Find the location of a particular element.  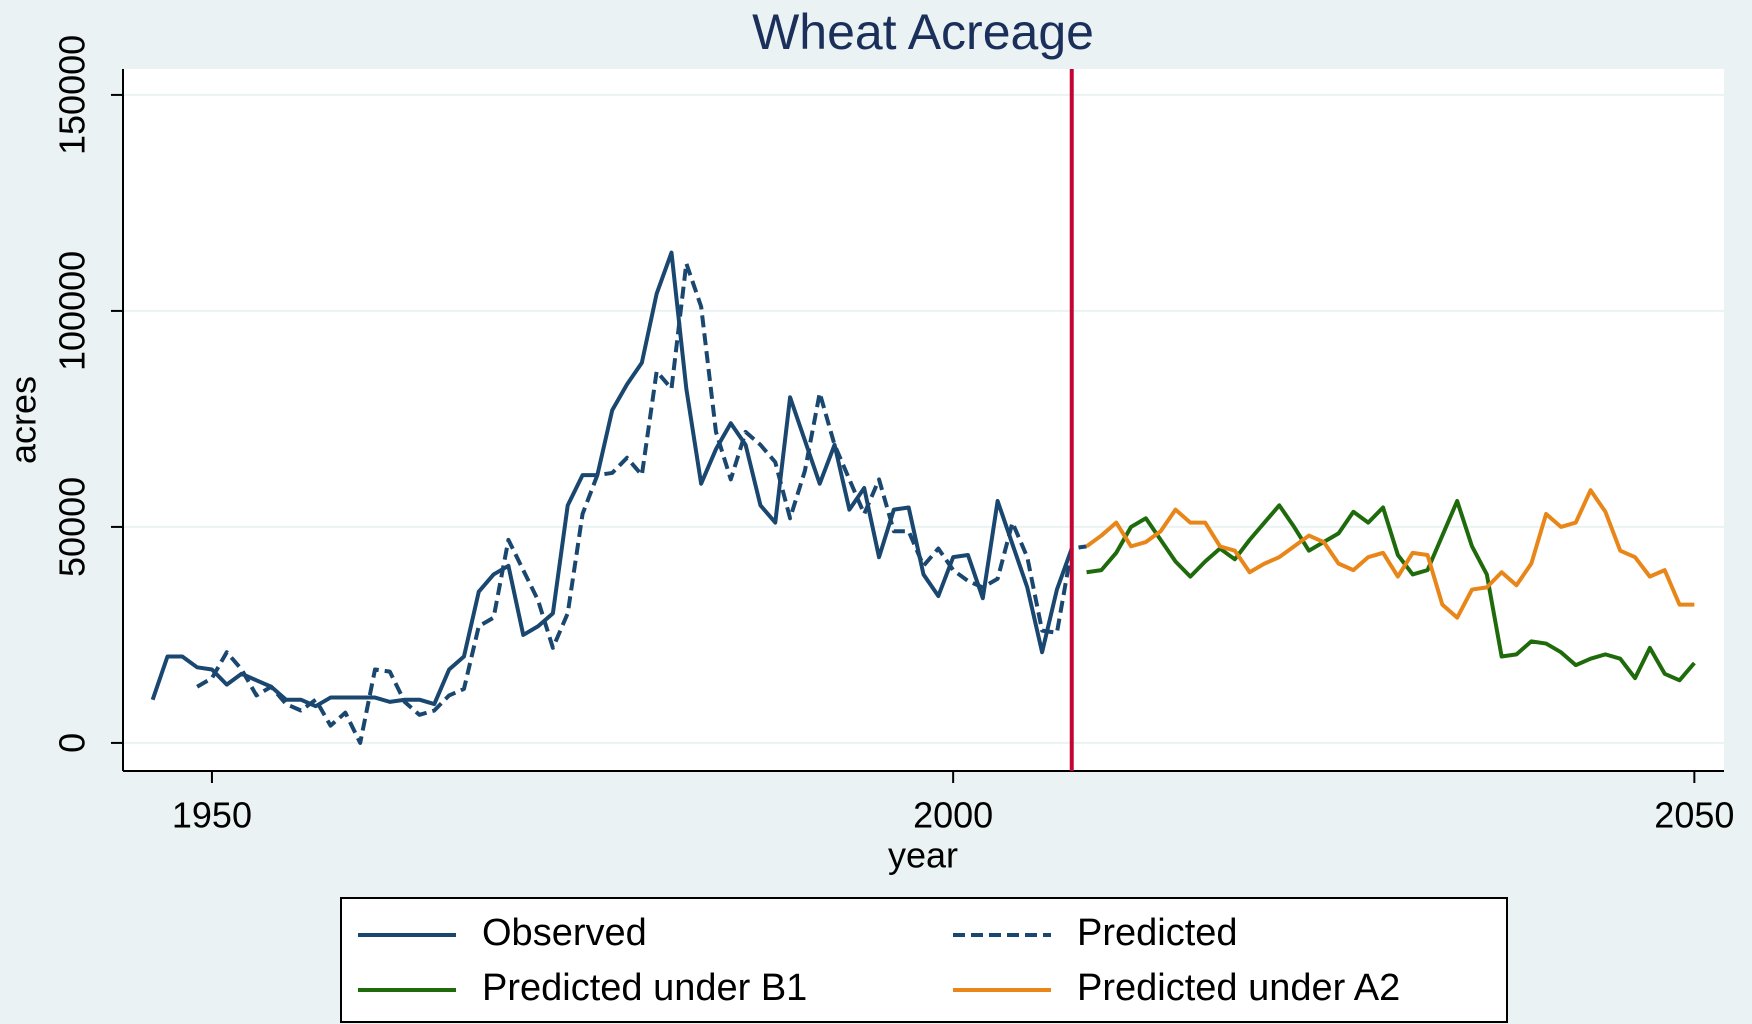

y-tick-label: 0 is located at coordinates (72, 743).